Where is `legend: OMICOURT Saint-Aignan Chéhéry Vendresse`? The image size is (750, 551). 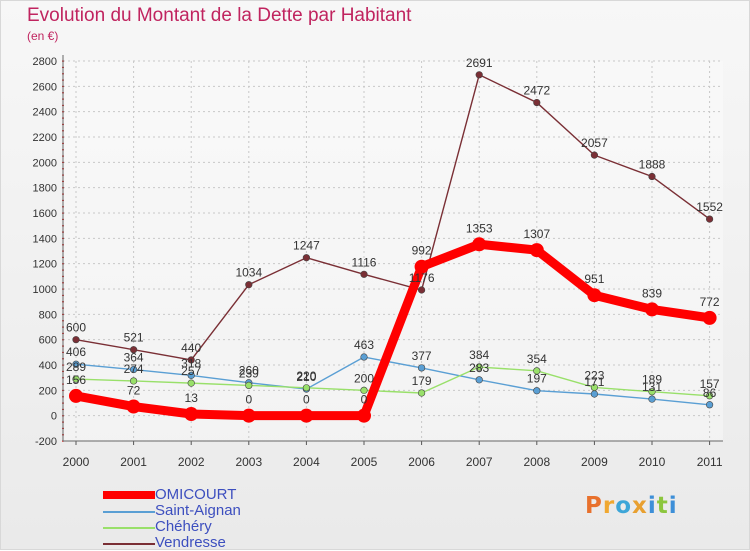 legend: OMICOURT Saint-Aignan Chéhéry Vendresse is located at coordinates (233, 518).